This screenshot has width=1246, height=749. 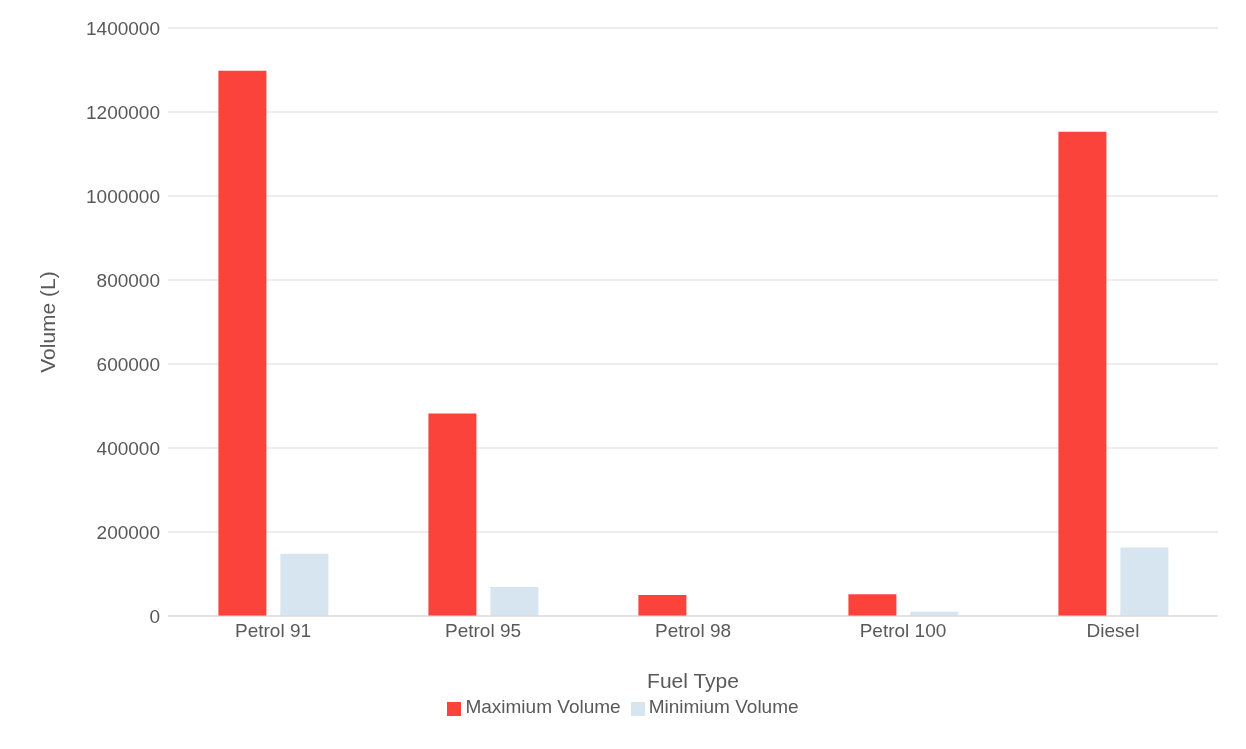 I want to click on x-tick-label: Petrol 98, so click(x=693, y=631).